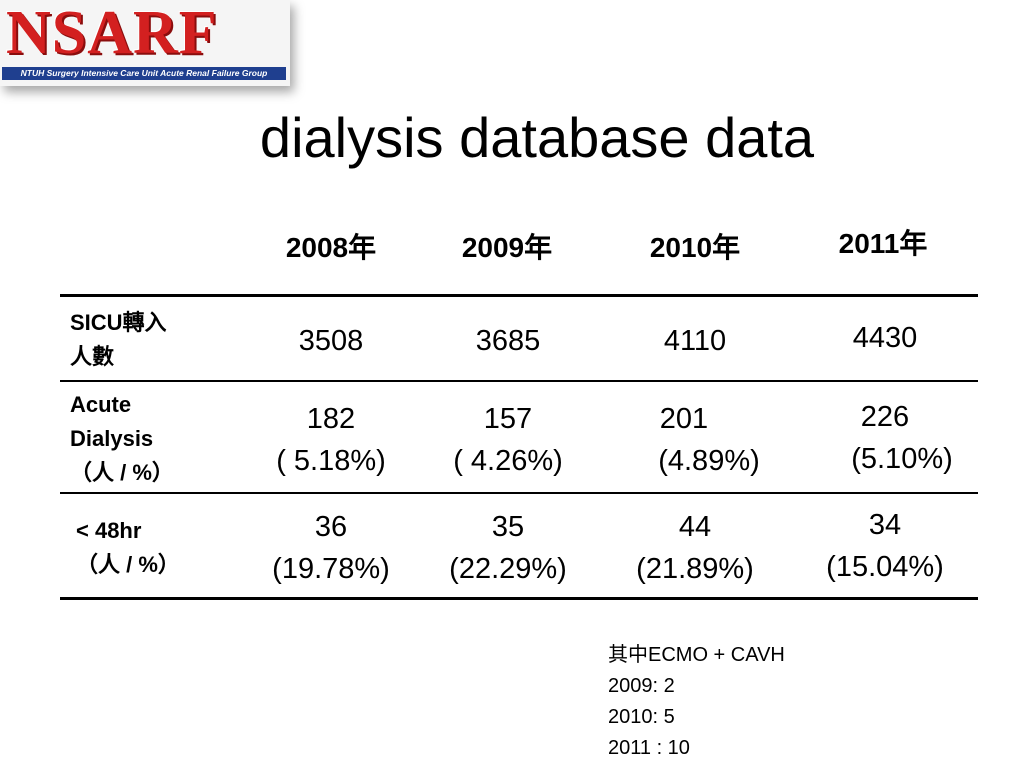 The image size is (1024, 768). What do you see at coordinates (508, 461) in the screenshot?
I see `cell-percent: ( 4.26%)` at bounding box center [508, 461].